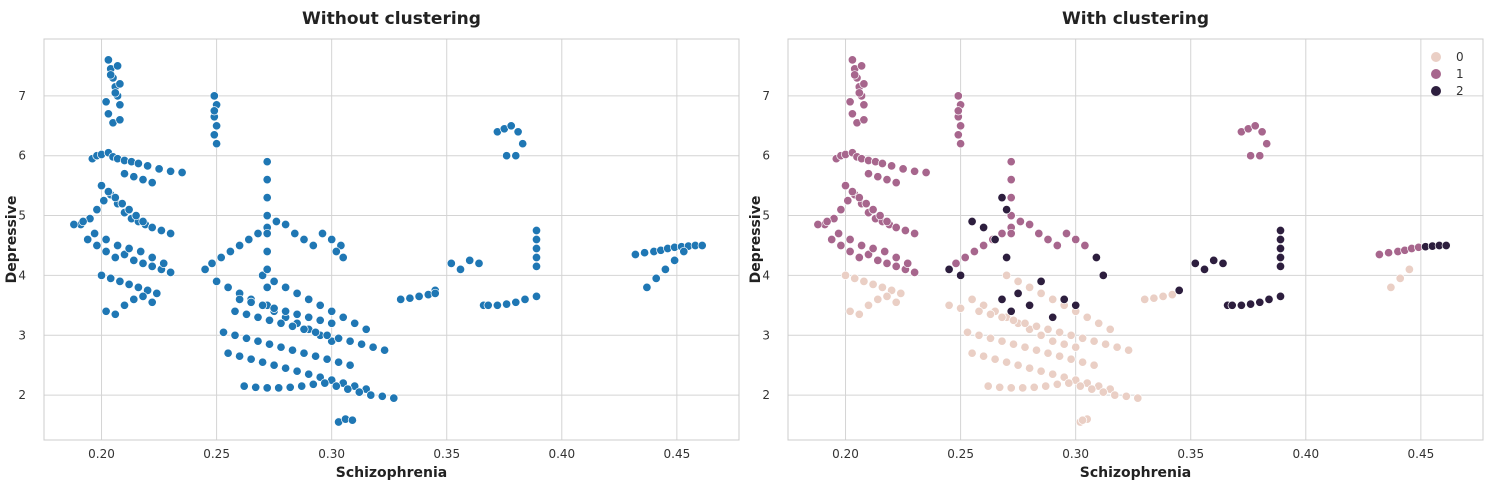 The width and height of the screenshot is (1489, 490). Describe the element at coordinates (22, 245) in the screenshot. I see `y-tick-labels: 2 3 4 5 6 7` at that location.